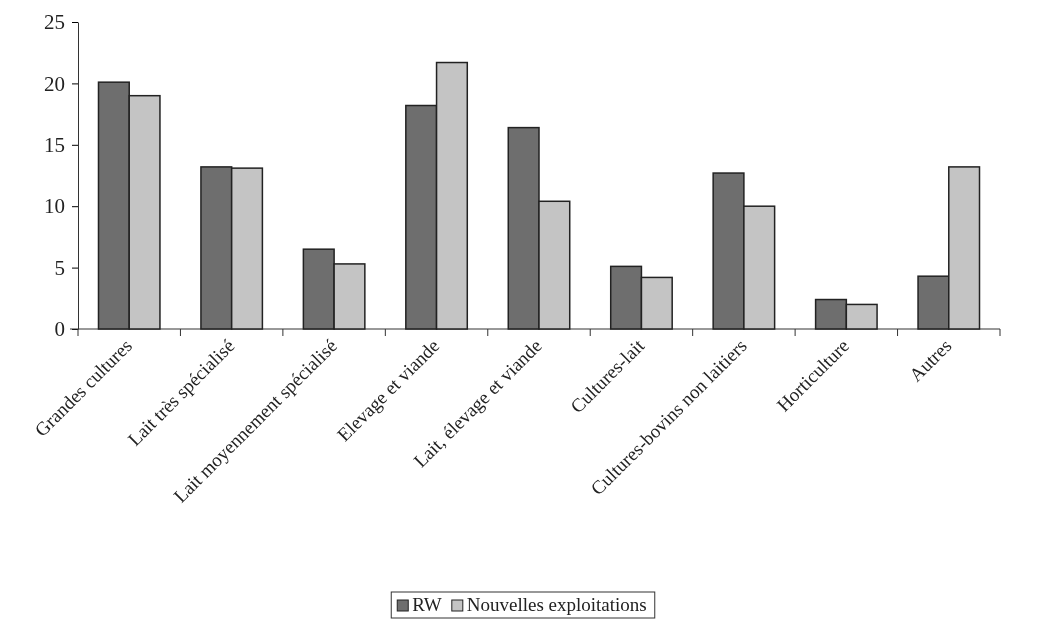  What do you see at coordinates (59, 329) in the screenshot?
I see `y-tick-label: 0` at bounding box center [59, 329].